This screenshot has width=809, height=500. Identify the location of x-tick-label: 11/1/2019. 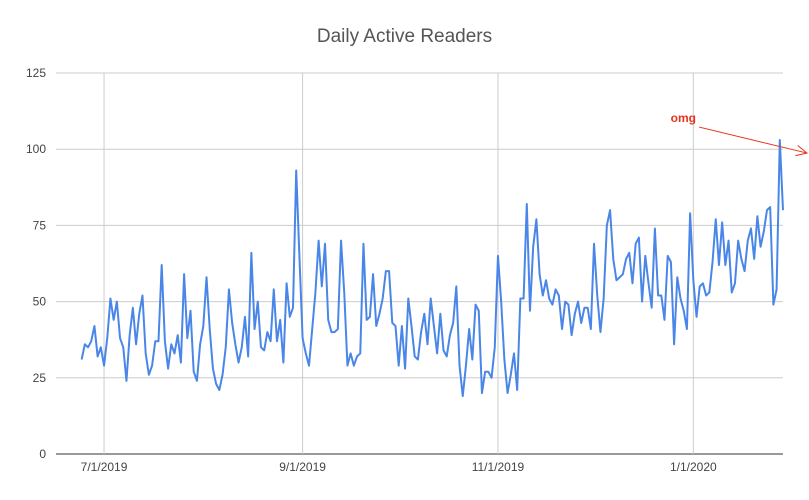
(498, 467).